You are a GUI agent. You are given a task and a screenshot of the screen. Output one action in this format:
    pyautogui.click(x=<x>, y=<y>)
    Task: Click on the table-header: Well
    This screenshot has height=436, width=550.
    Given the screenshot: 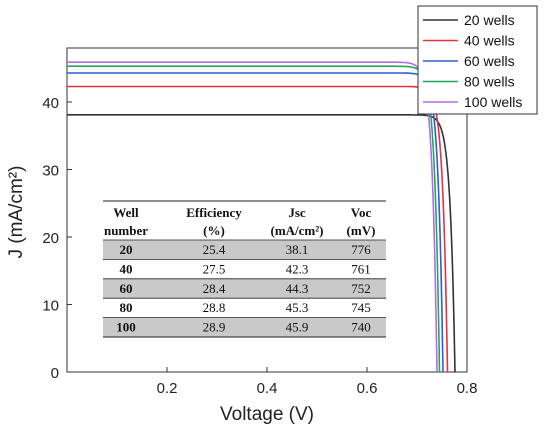 What is the action you would take?
    pyautogui.click(x=126, y=212)
    